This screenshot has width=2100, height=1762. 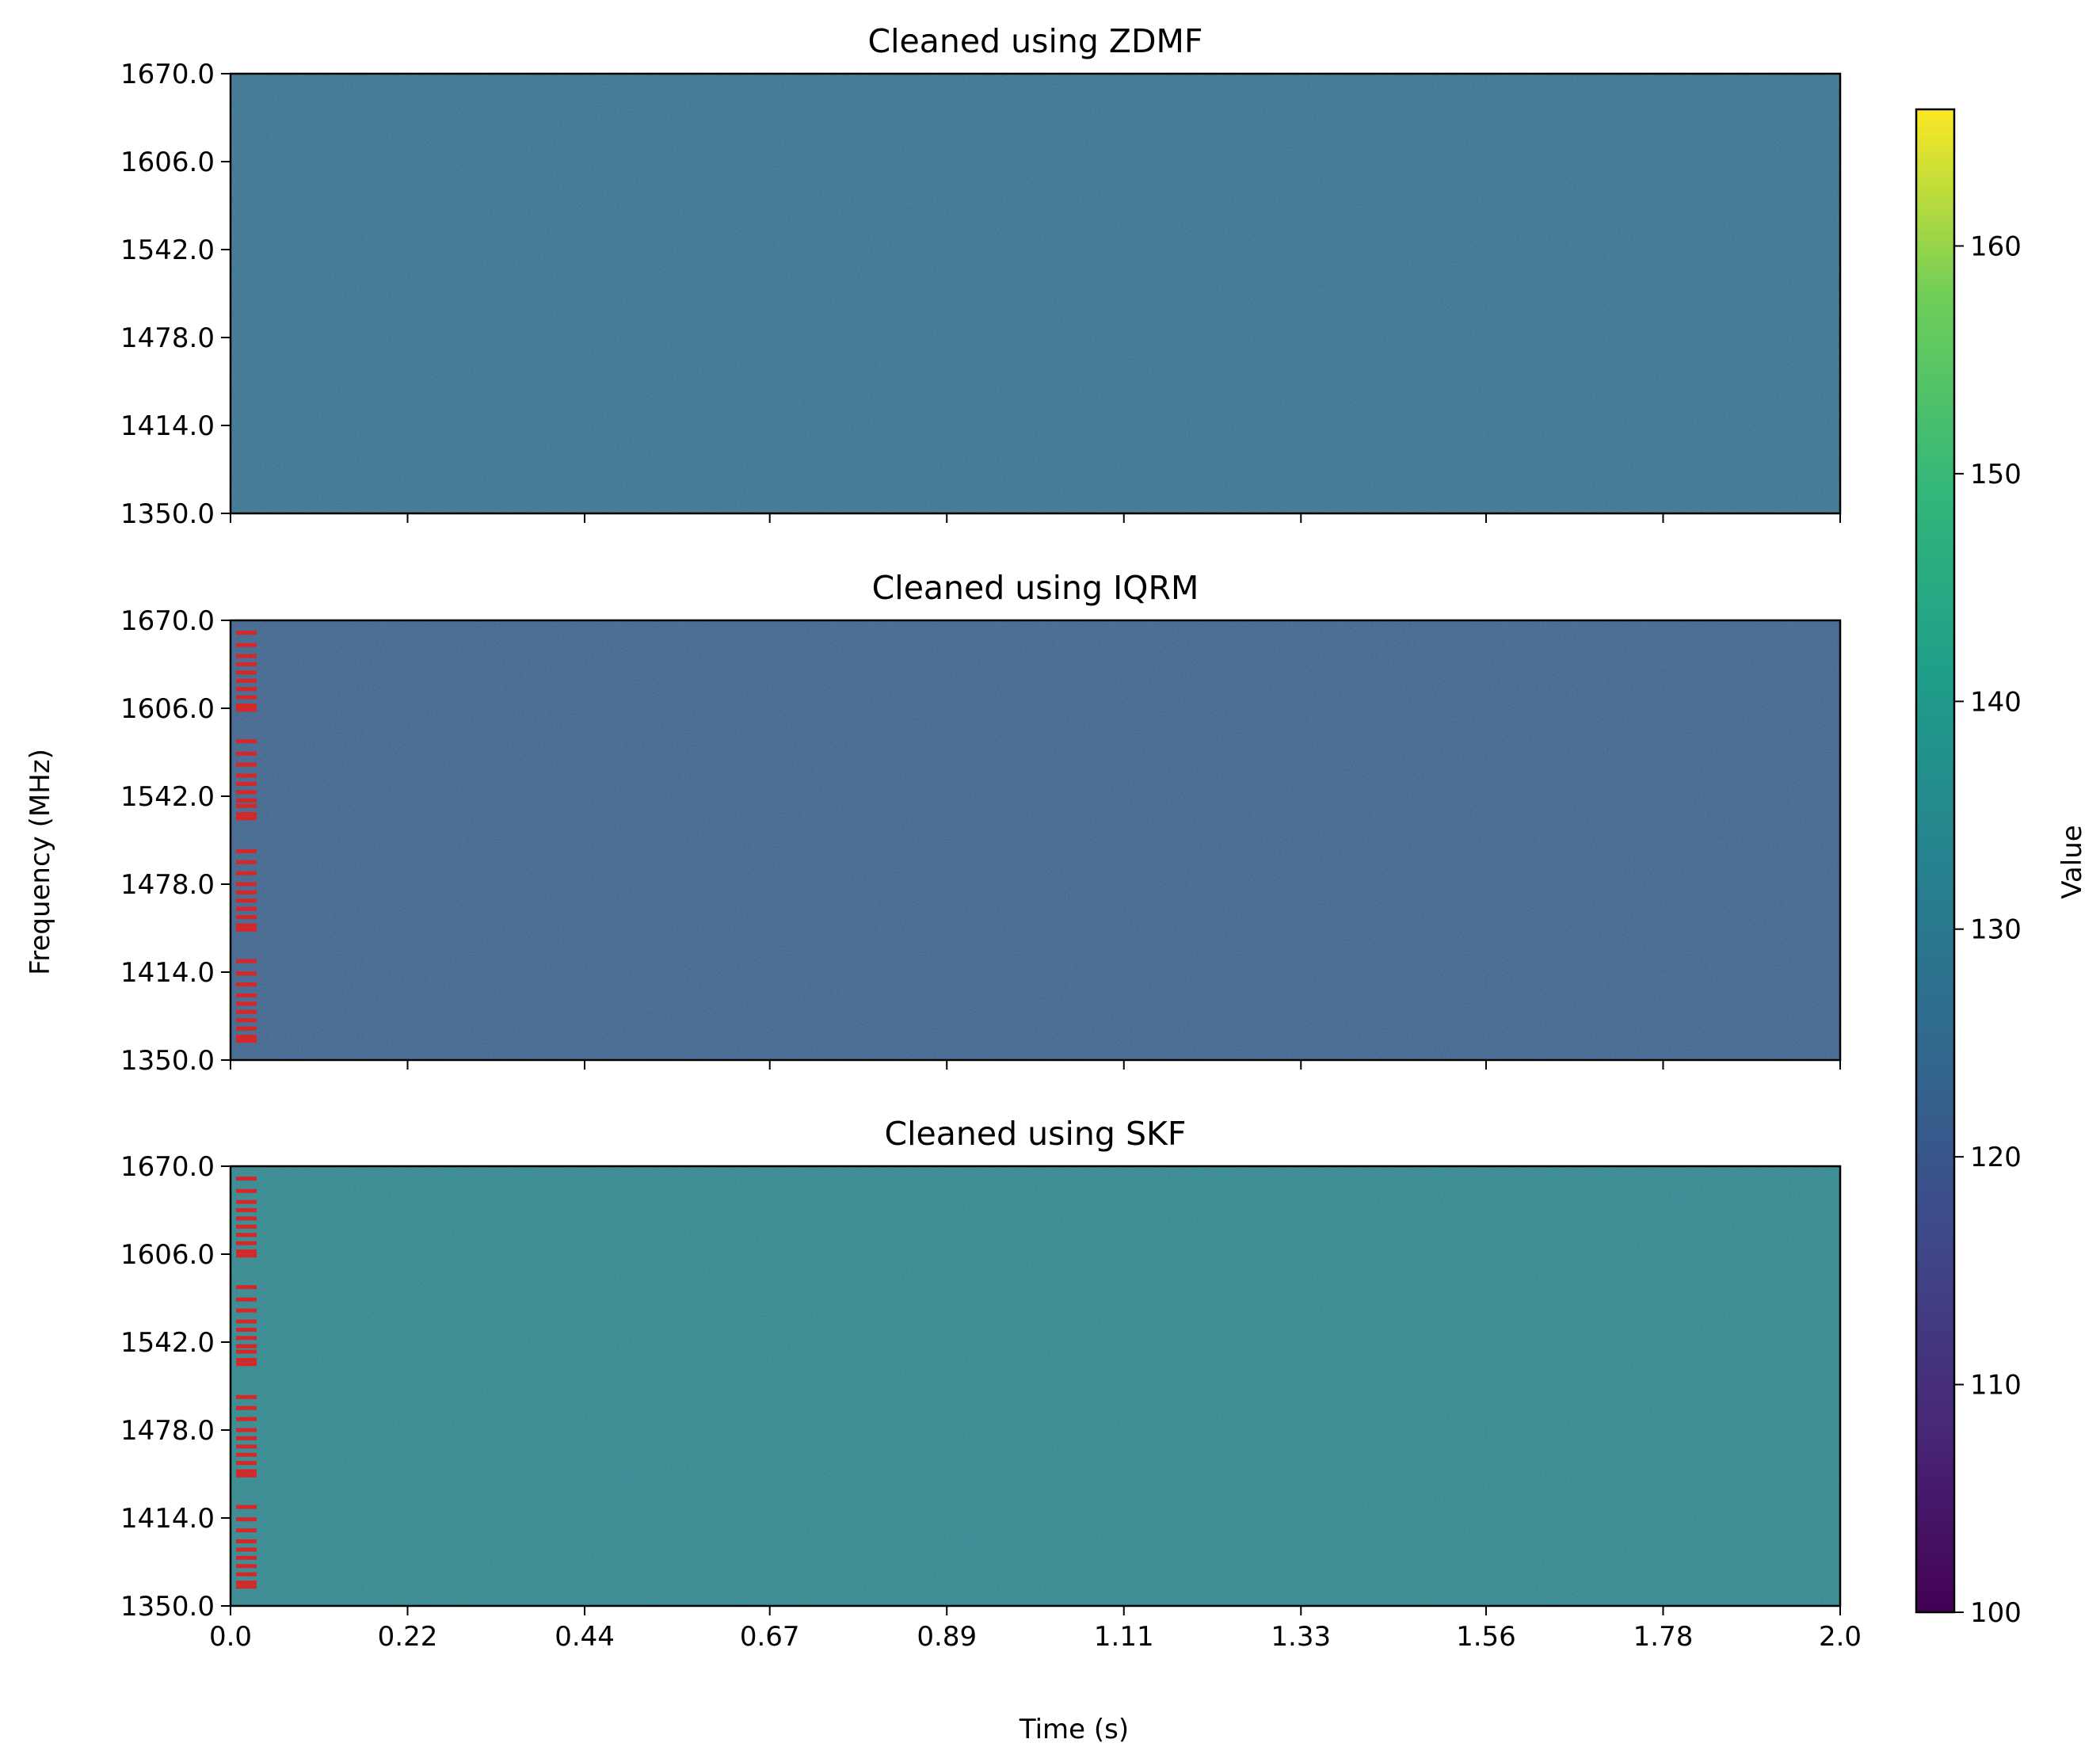 I want to click on y-tick-label: 1670.0, so click(x=167, y=621).